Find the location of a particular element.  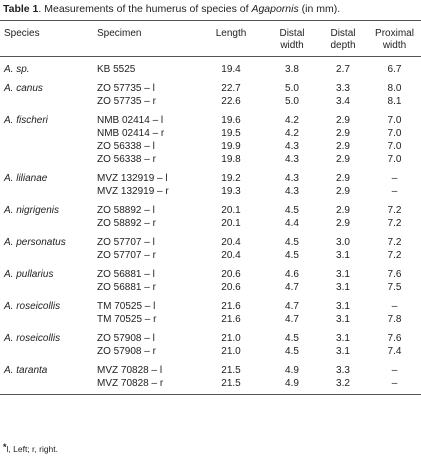

species-cell: A. fischeri is located at coordinates (26, 120).